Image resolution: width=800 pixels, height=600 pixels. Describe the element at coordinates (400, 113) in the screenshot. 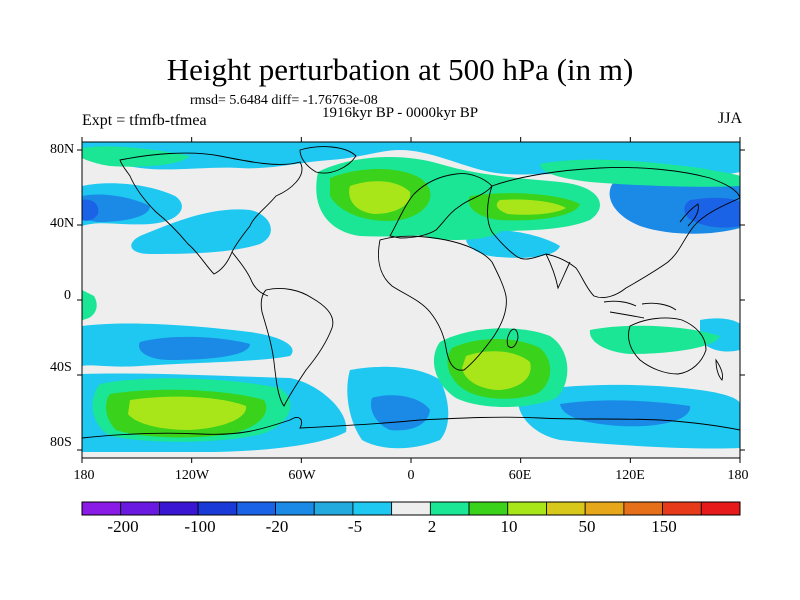

I see `period-line: 1916kyr BP - 0000kyr BP` at that location.